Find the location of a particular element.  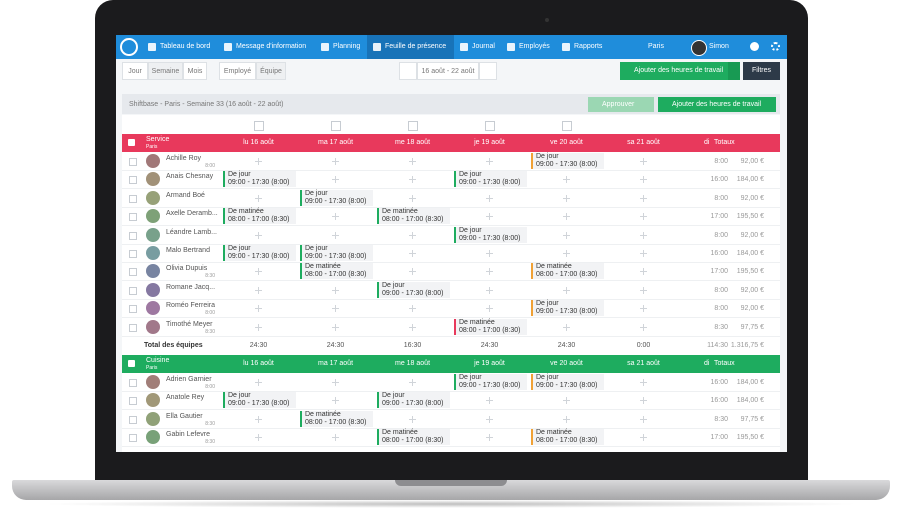

nav-item: Rapports is located at coordinates (588, 46).